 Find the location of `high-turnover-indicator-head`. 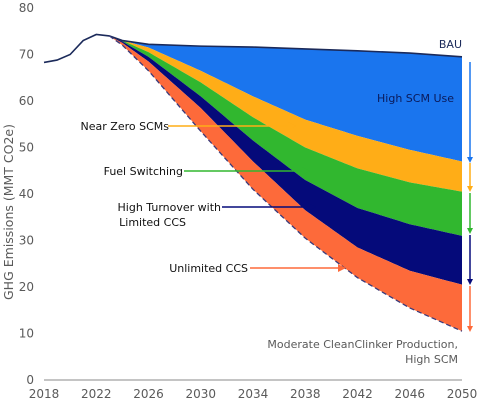

high-turnover-indicator-head is located at coordinates (470, 282).